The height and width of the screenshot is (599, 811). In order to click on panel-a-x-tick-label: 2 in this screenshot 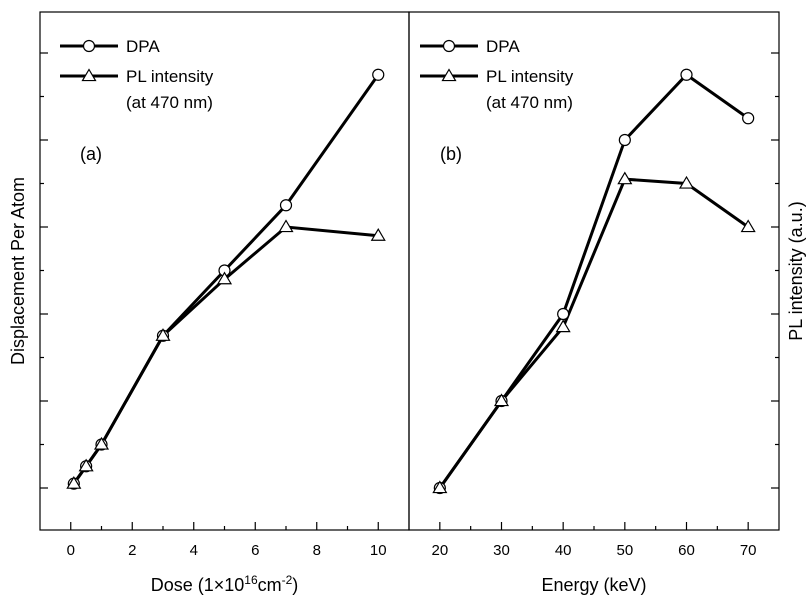, I will do `click(132, 550)`.